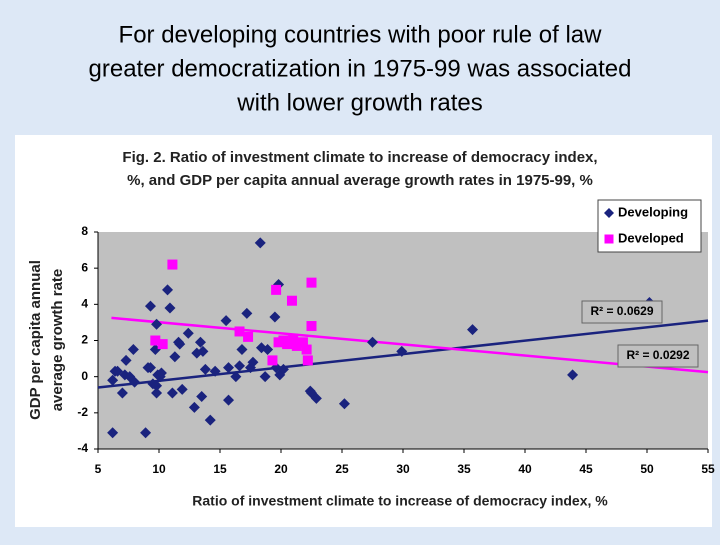 The height and width of the screenshot is (545, 720). I want to click on trend-label: R² = 0.0292, so click(657, 355).